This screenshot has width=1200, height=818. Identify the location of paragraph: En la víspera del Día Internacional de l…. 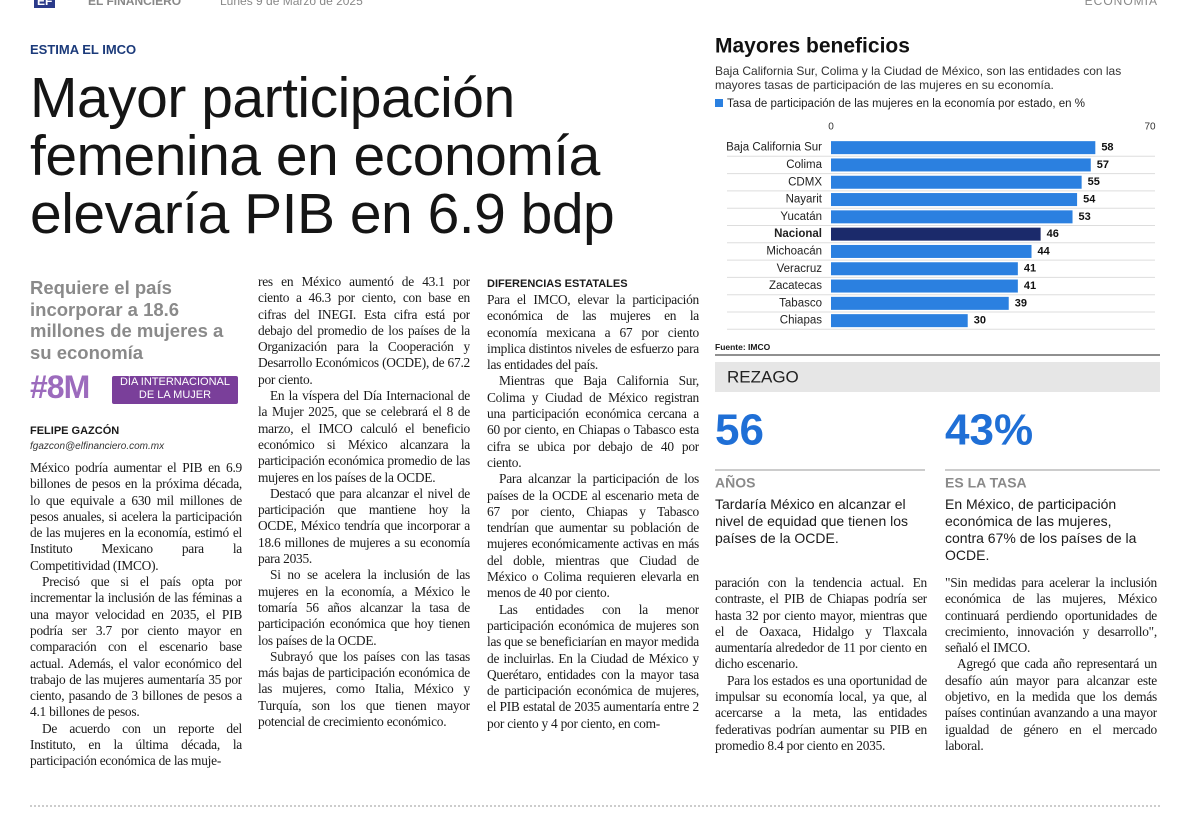
(364, 436).